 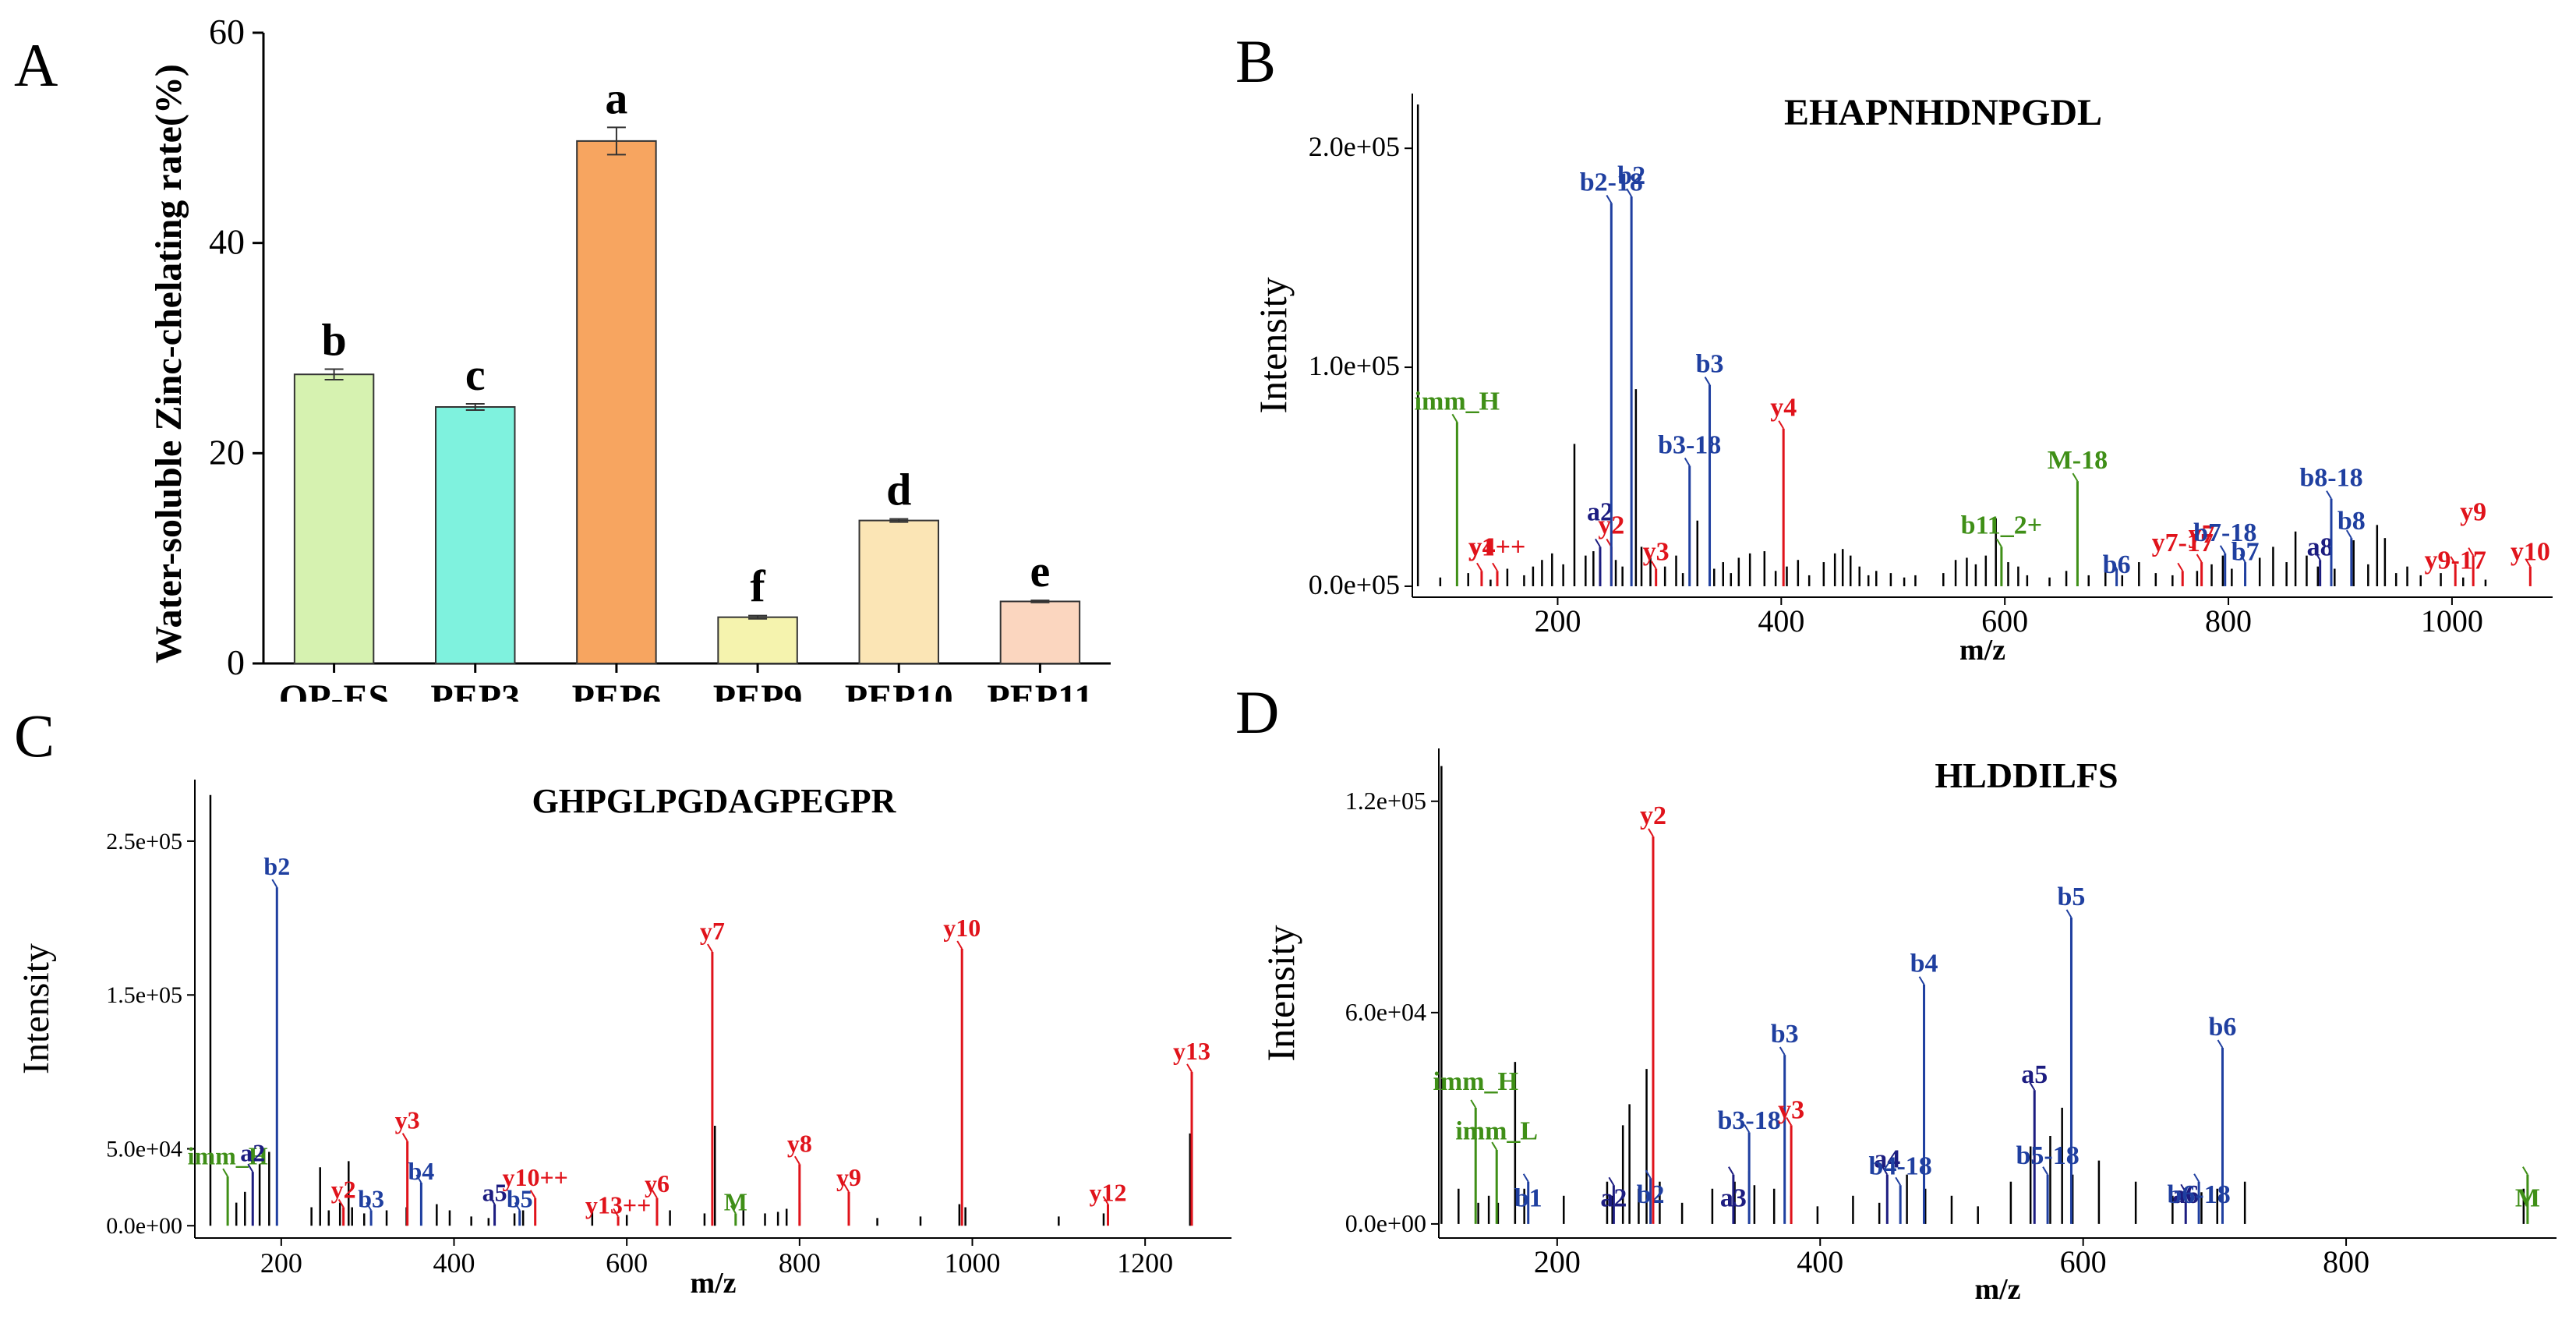 What do you see at coordinates (1629, 192) in the screenshot?
I see `peak-tick-b2` at bounding box center [1629, 192].